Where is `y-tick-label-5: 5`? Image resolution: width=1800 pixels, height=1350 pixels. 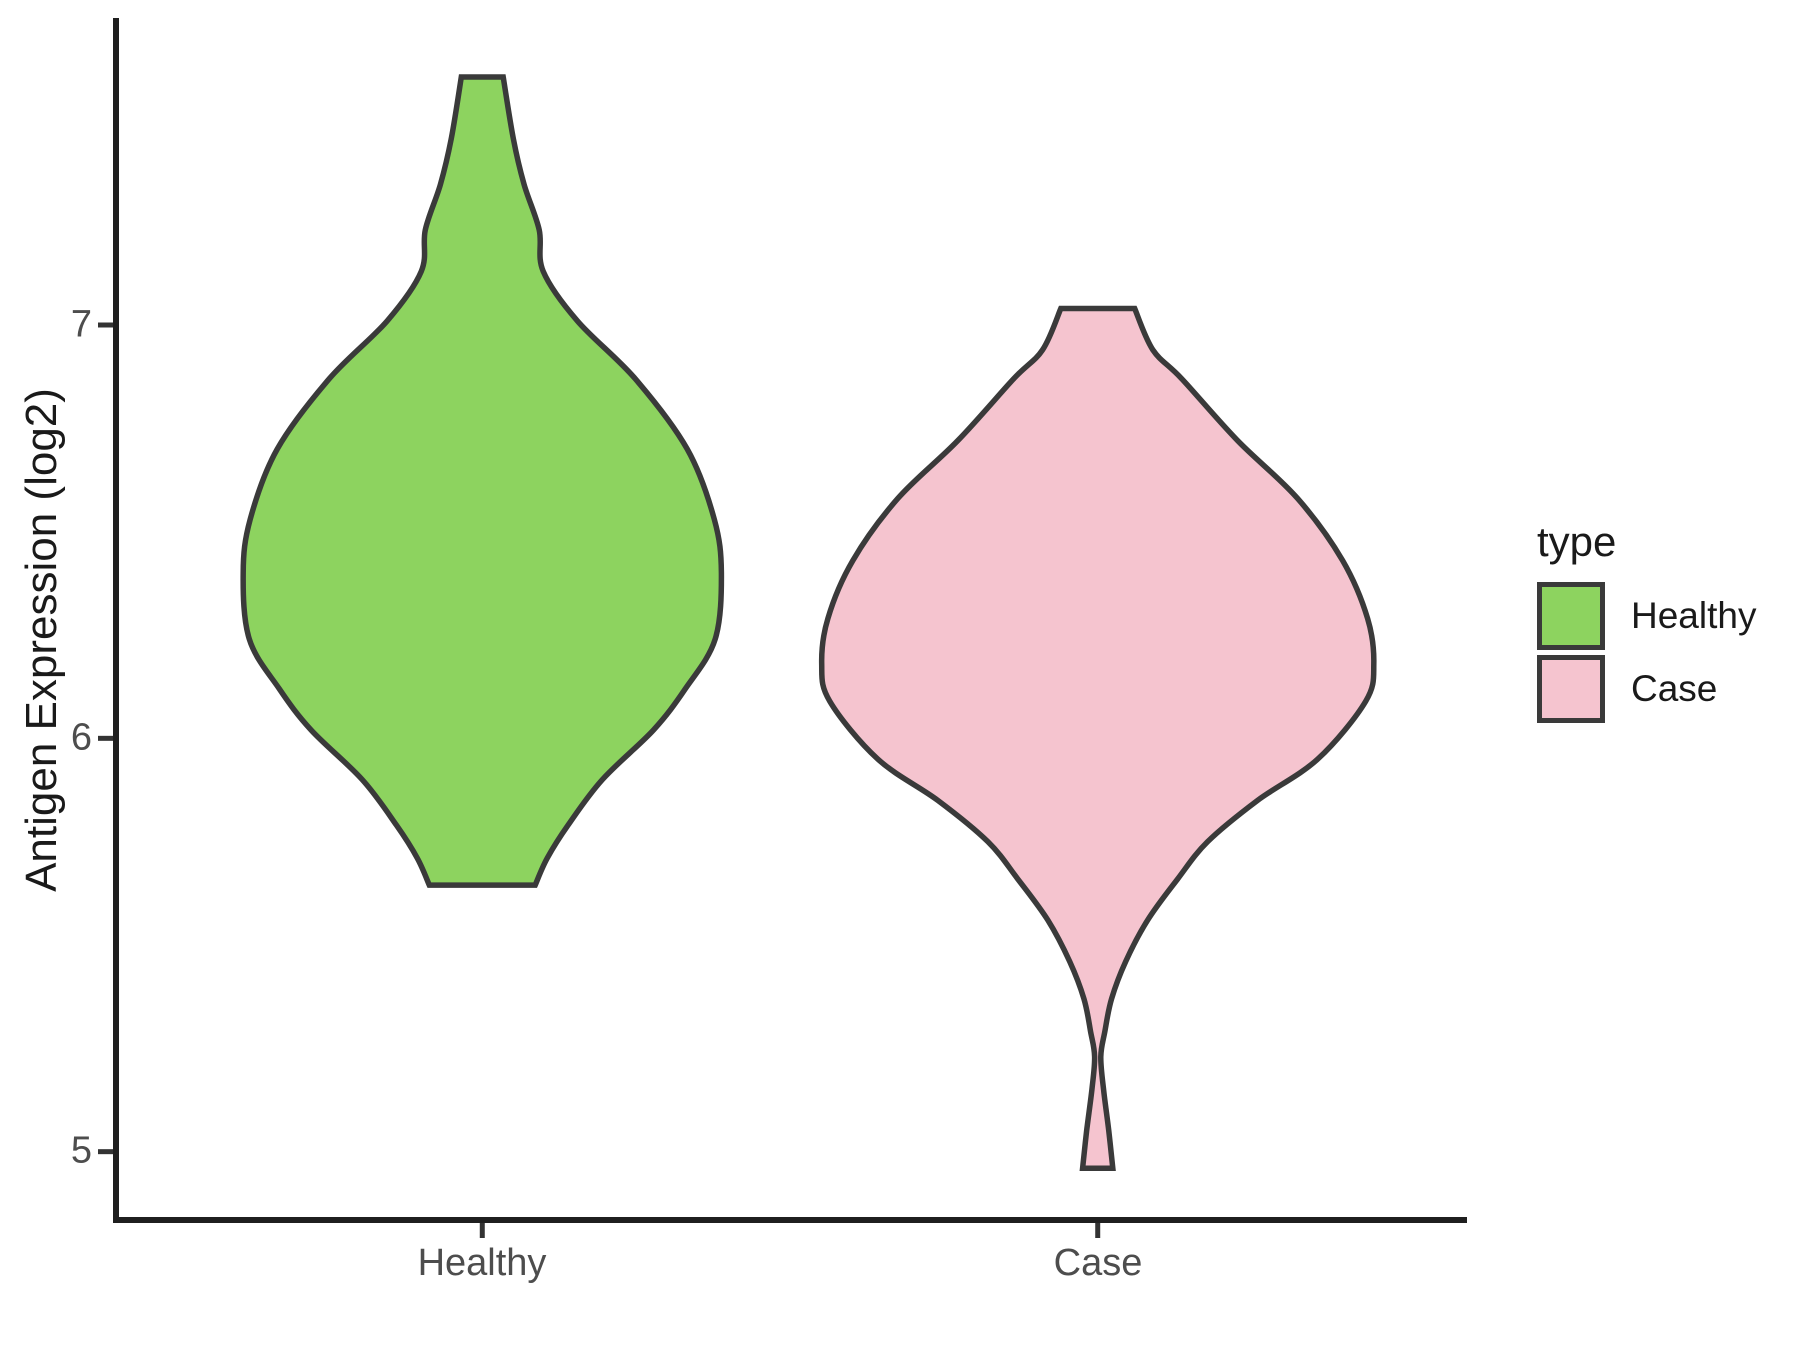 y-tick-label-5: 5 is located at coordinates (81, 1150).